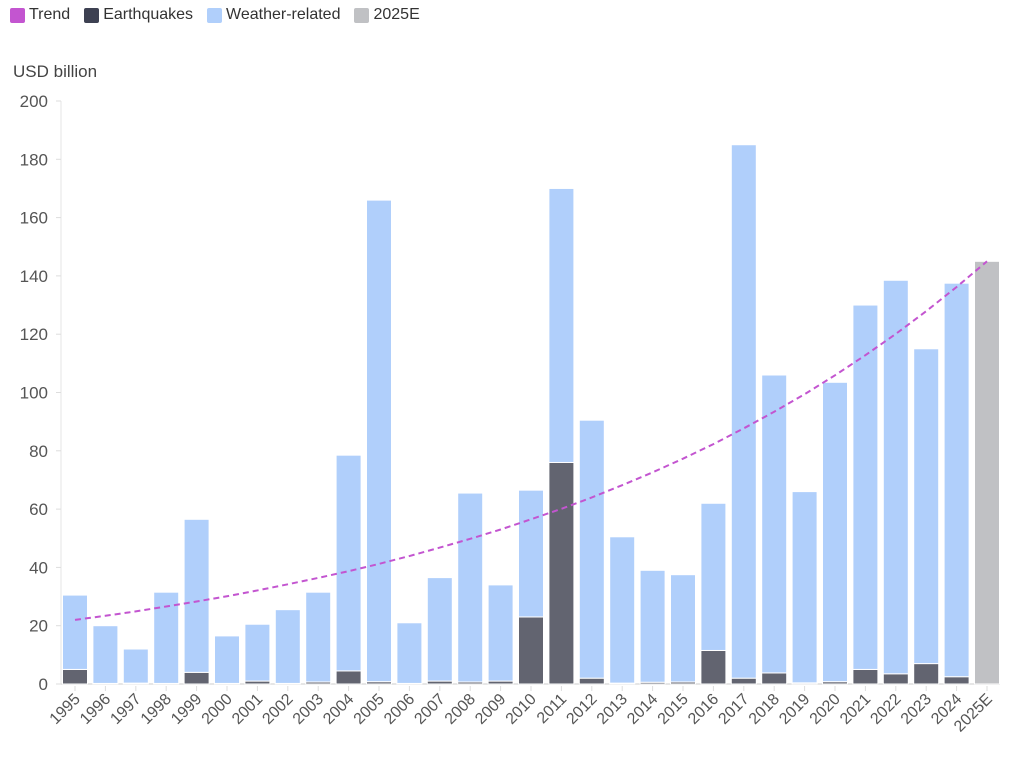 The width and height of the screenshot is (1024, 762). What do you see at coordinates (916, 709) in the screenshot?
I see `x-tick-label: 2023` at bounding box center [916, 709].